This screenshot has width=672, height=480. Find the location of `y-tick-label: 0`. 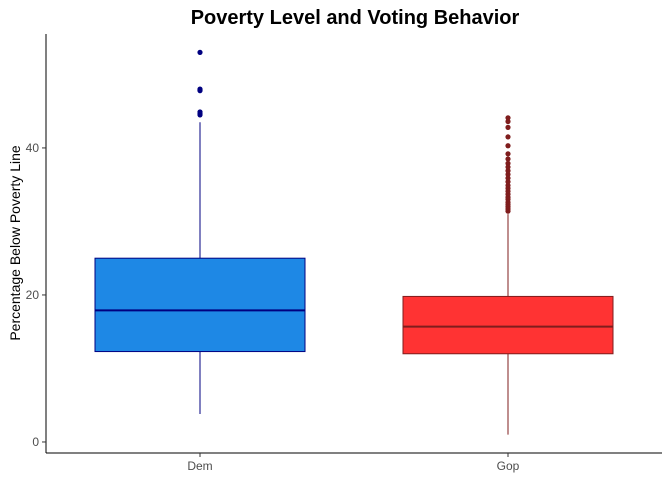

y-tick-label: 0 is located at coordinates (35, 442).